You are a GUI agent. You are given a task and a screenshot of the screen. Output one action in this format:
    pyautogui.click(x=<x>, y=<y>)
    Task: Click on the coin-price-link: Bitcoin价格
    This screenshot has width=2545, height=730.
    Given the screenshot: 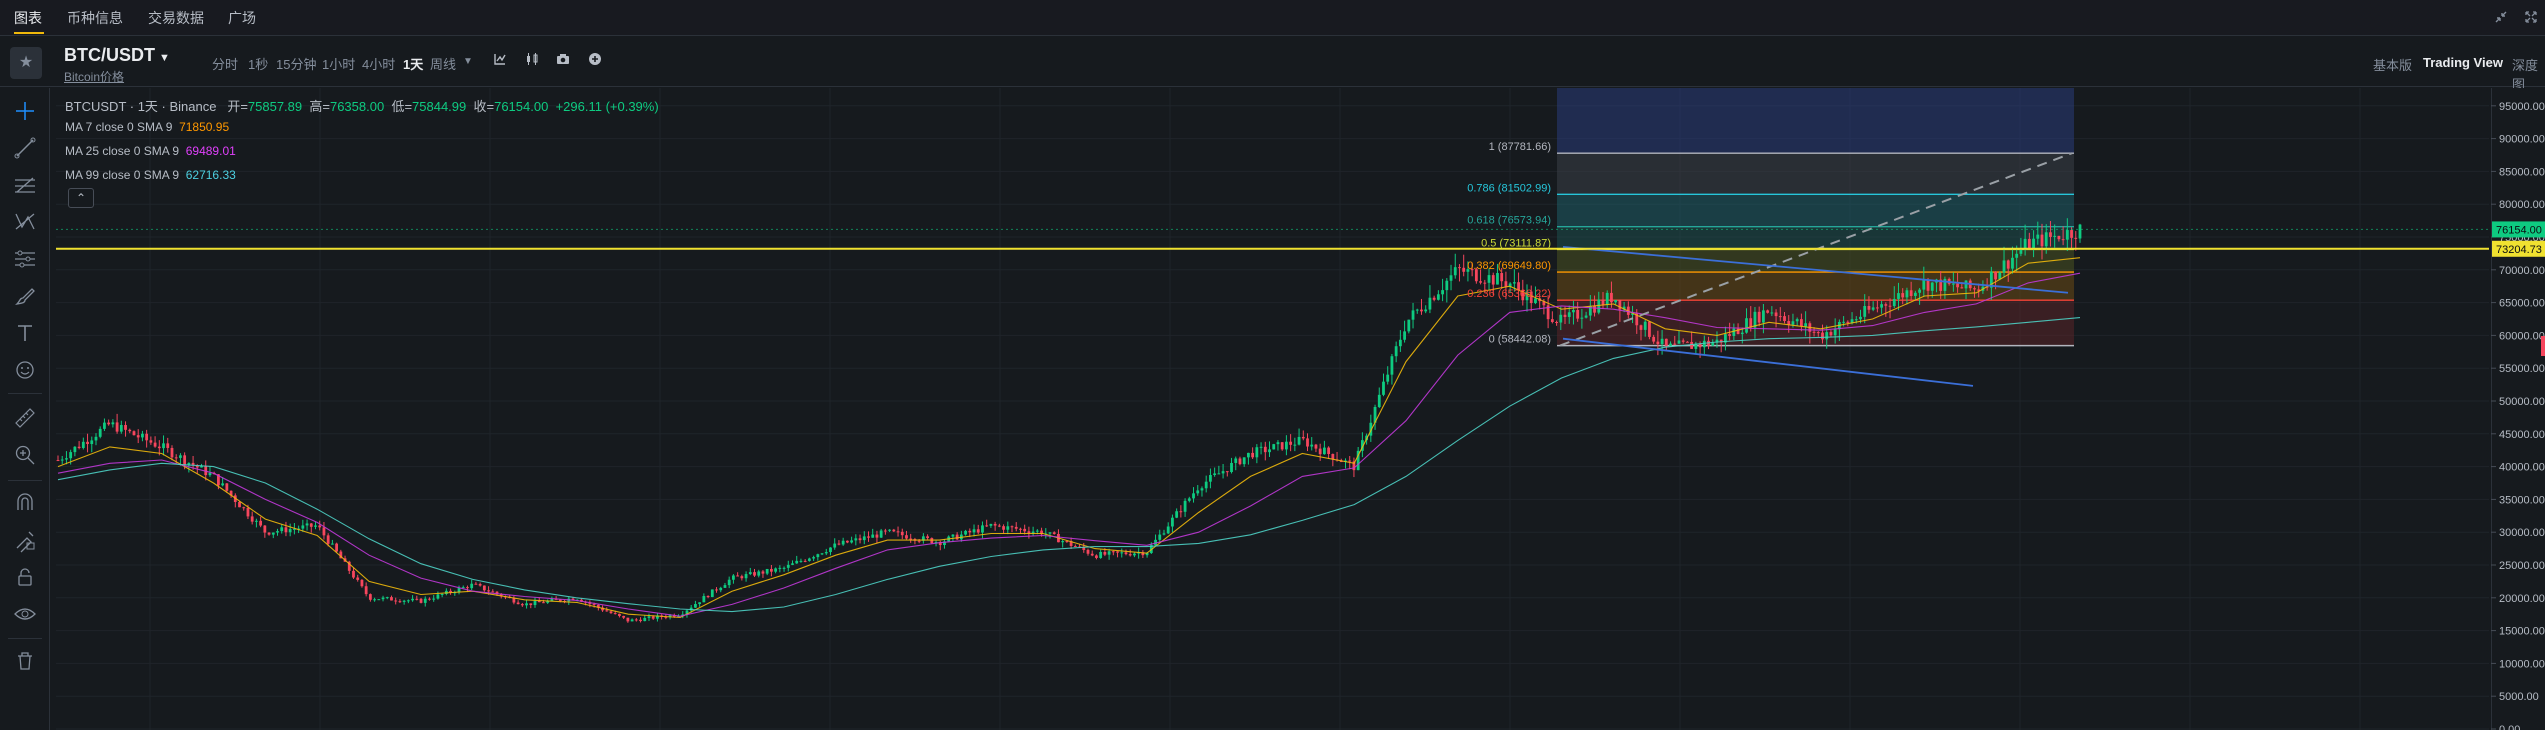 What is the action you would take?
    pyautogui.click(x=94, y=77)
    